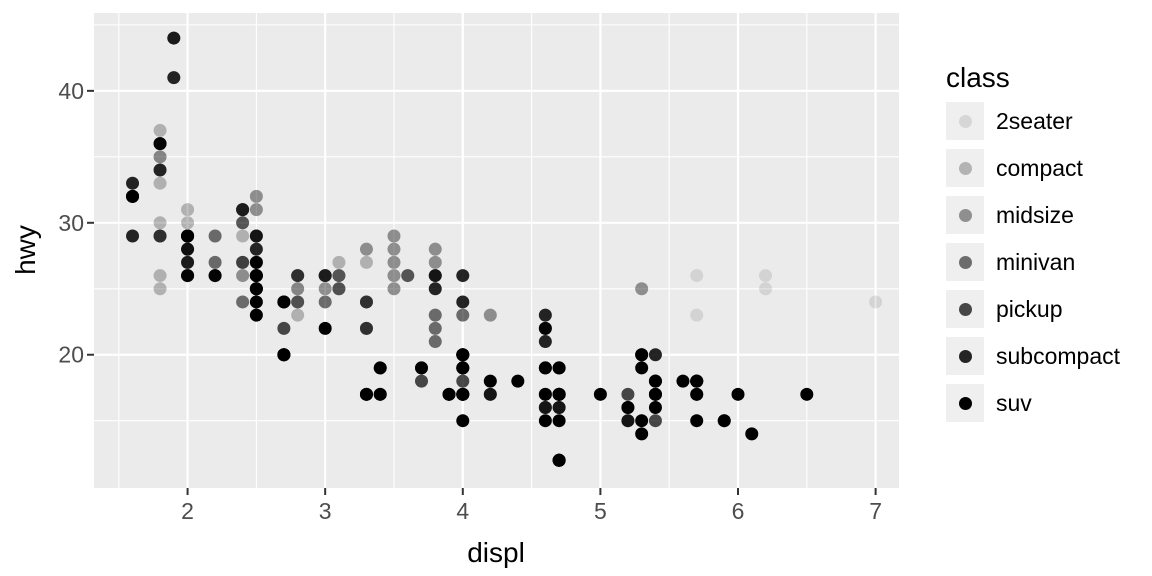  I want to click on x-tick-label: 6, so click(738, 511).